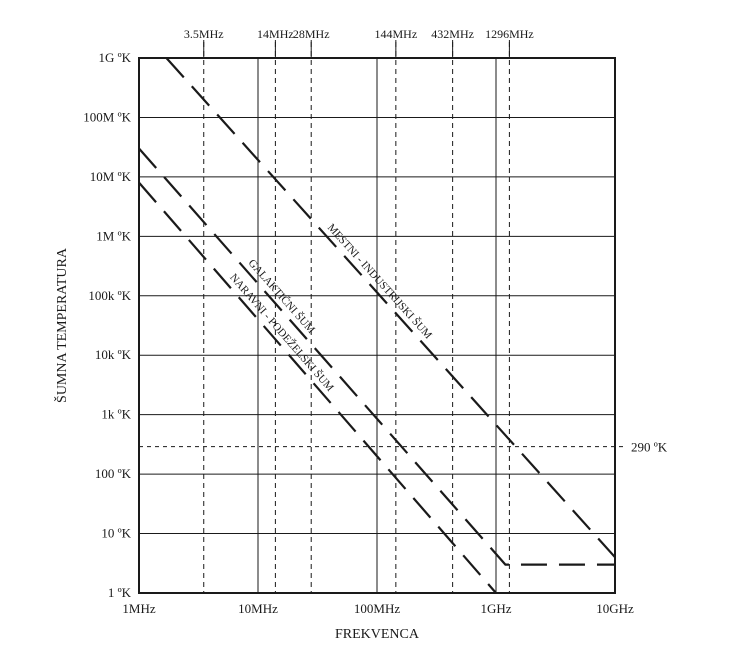 The image size is (740, 663). I want to click on band-marker-label: 144MHz, so click(396, 34).